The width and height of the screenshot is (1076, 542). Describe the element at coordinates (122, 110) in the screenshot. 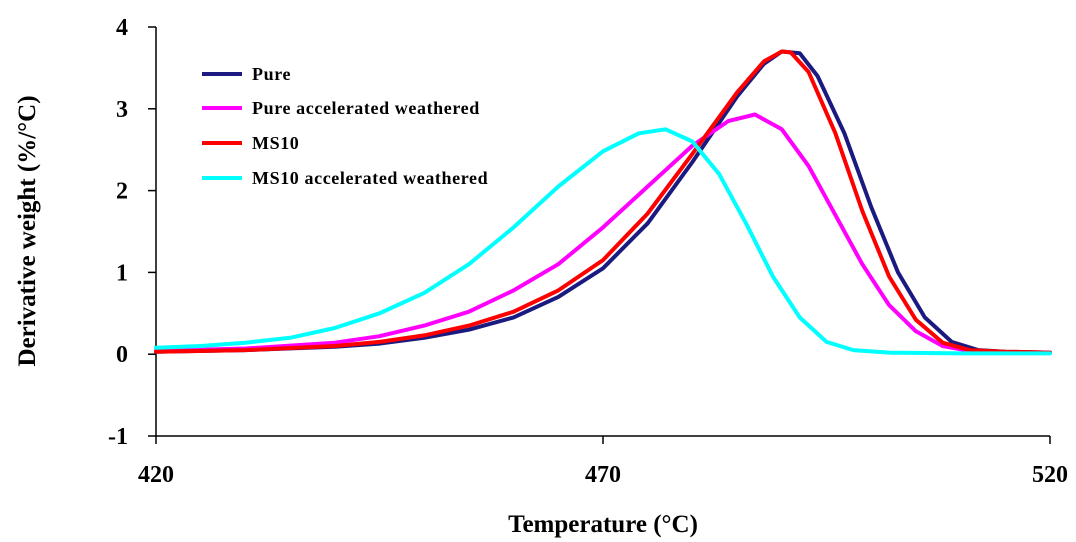

I see `y-tick-label: 3` at that location.